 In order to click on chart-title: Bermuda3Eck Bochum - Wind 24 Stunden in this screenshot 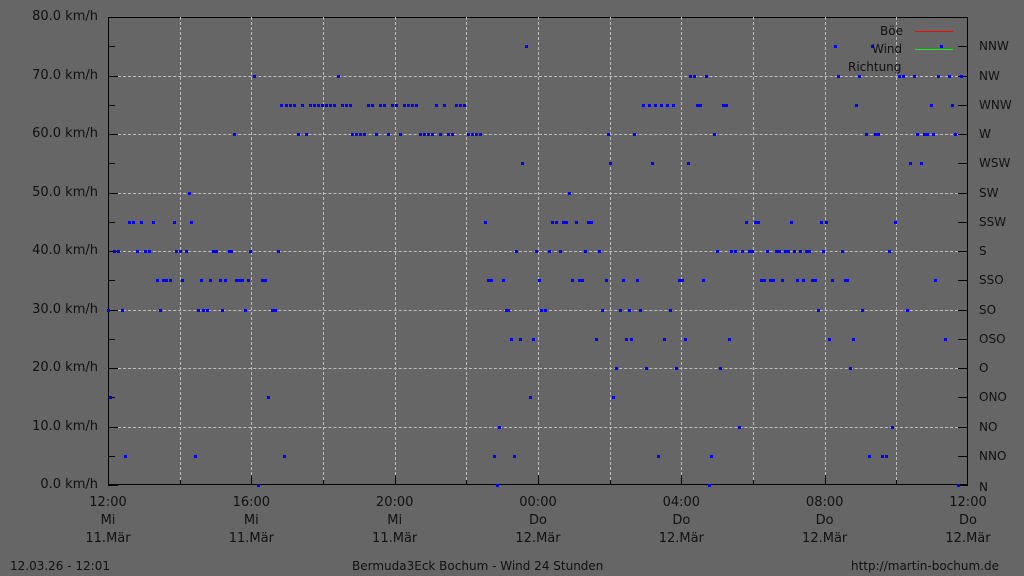, I will do `click(478, 566)`.